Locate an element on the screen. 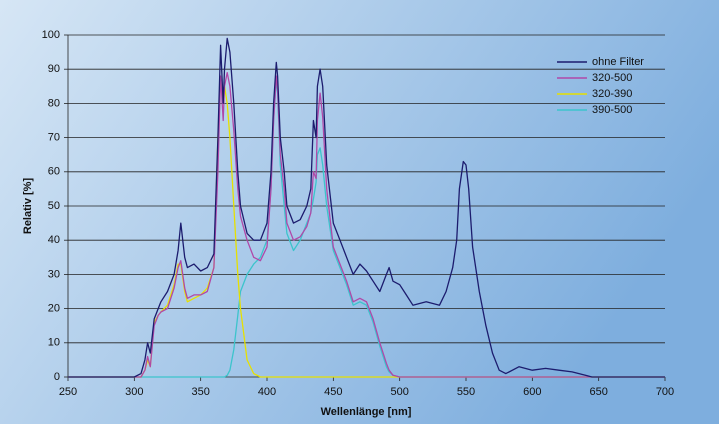 This screenshot has height=424, width=719. x-tick-label: 550 is located at coordinates (466, 392).